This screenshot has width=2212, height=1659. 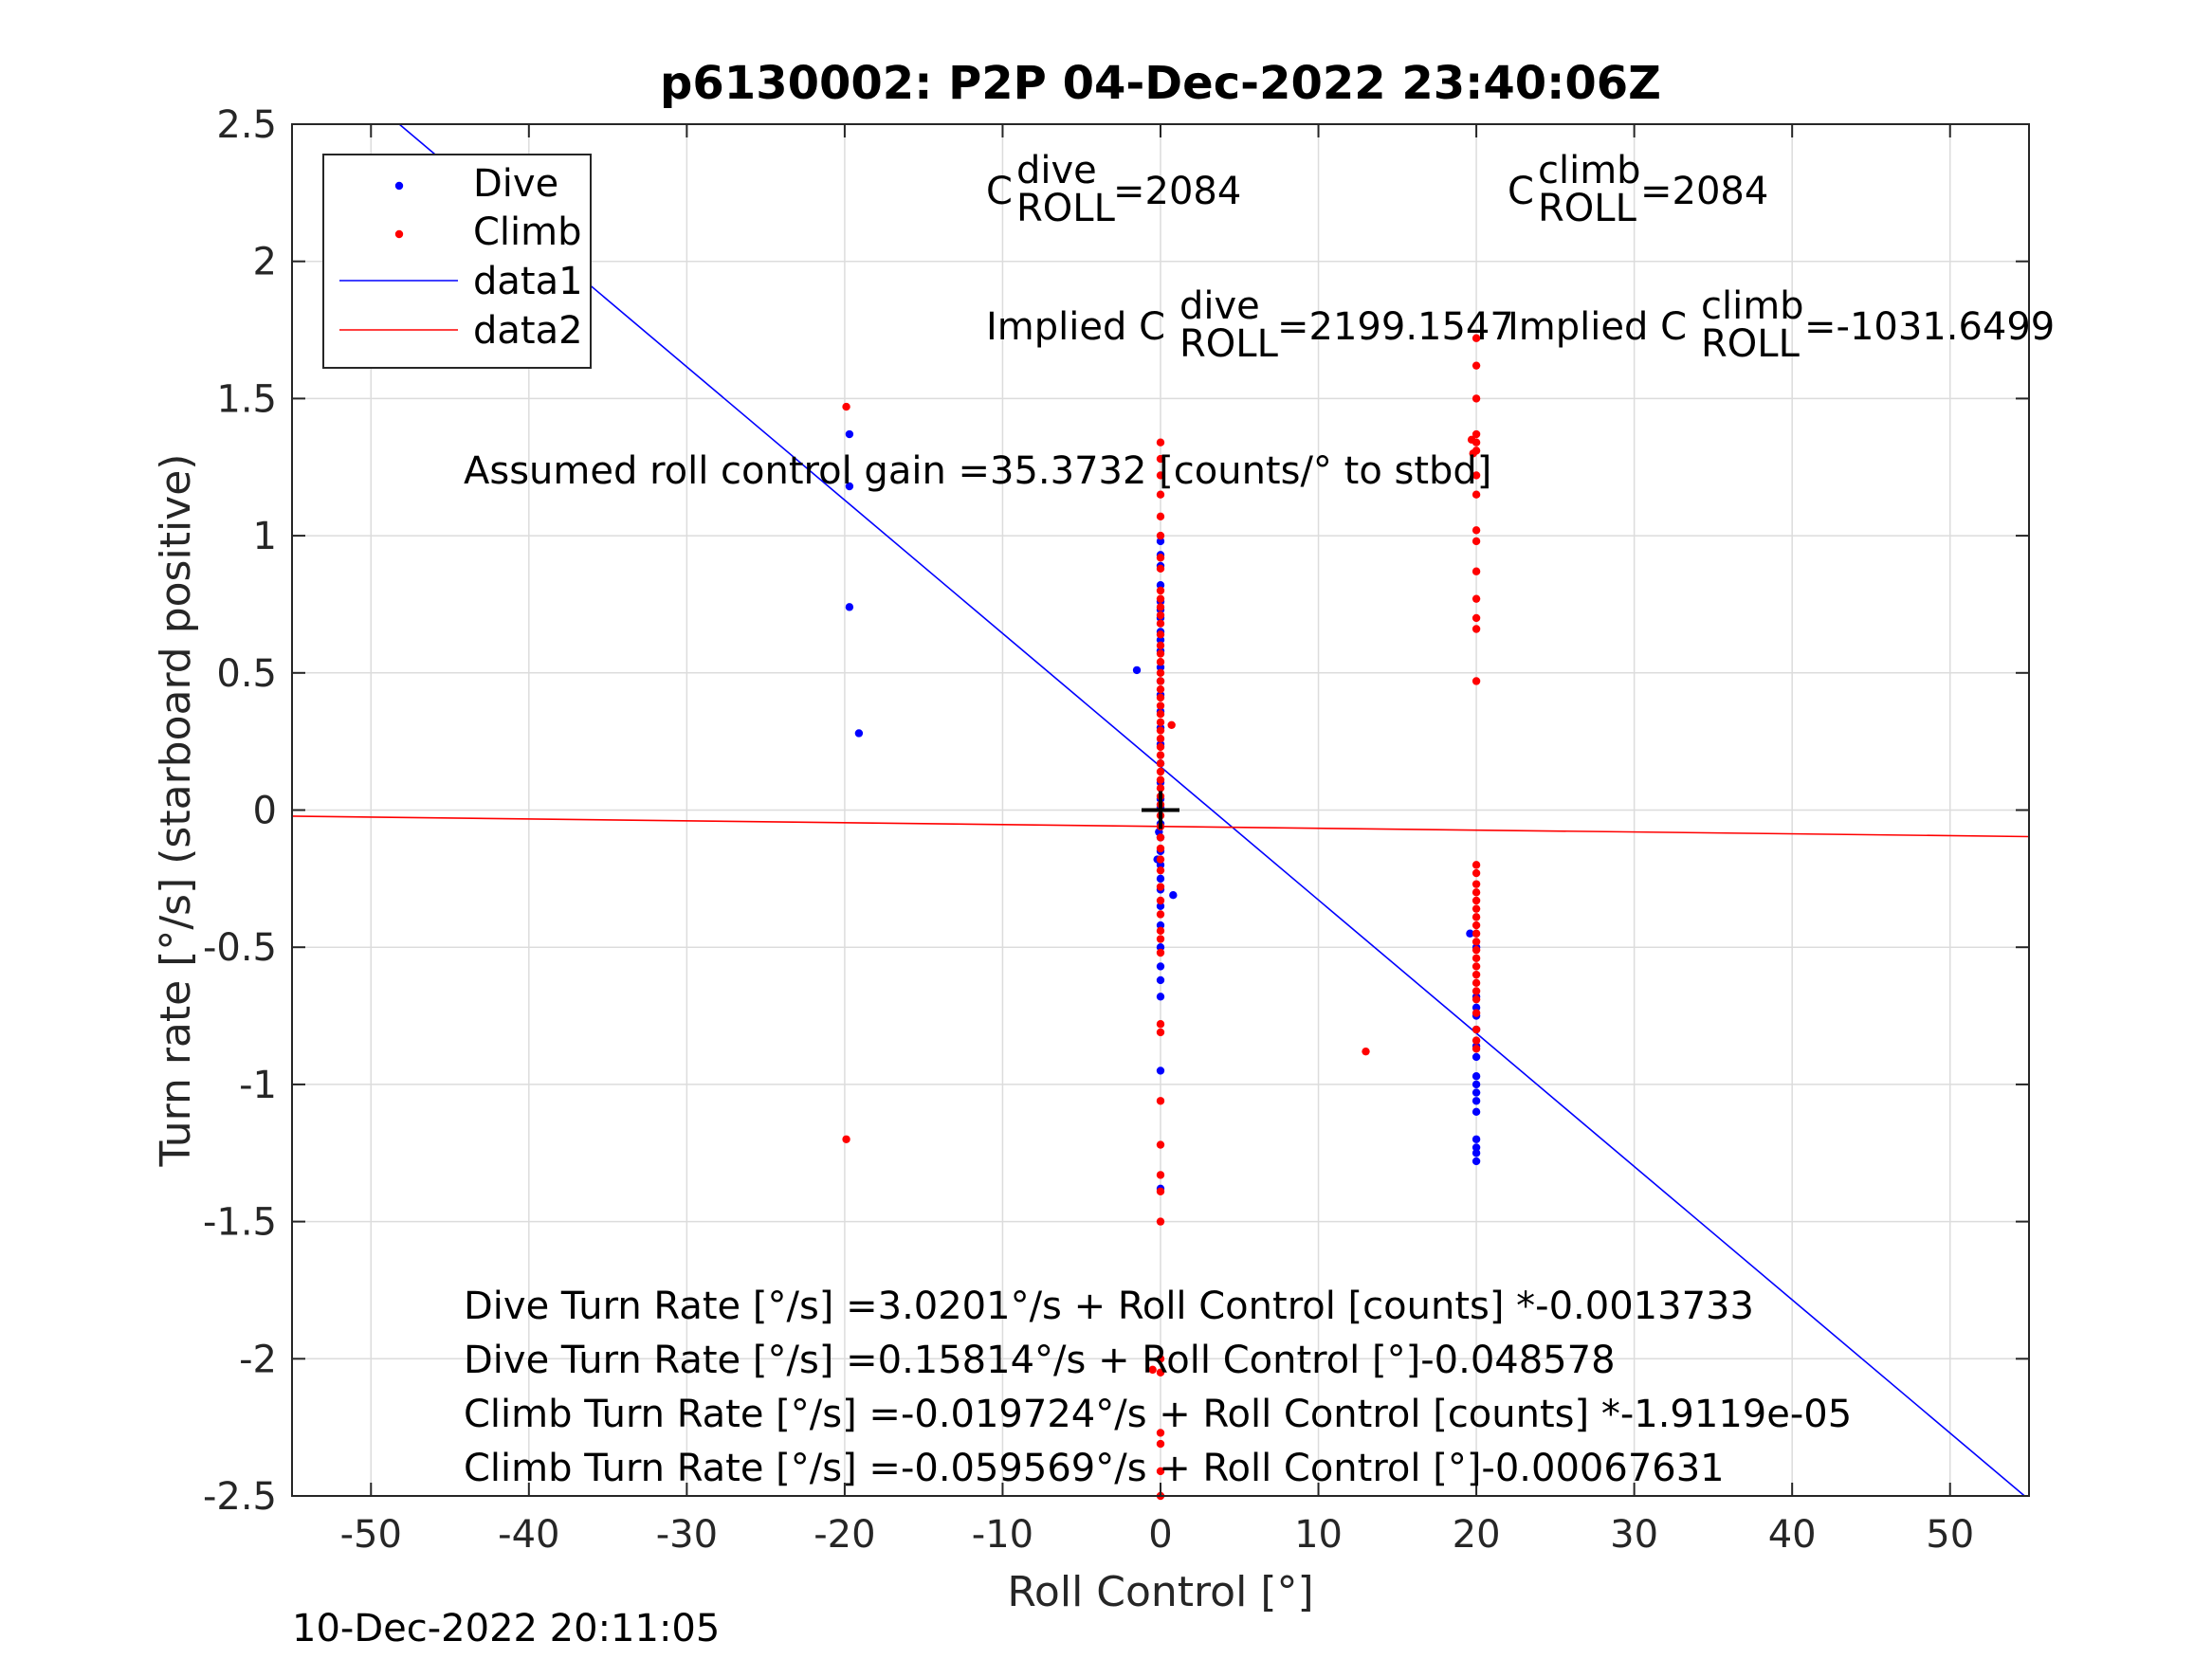 I want to click on y-tick-label: -2.5, so click(x=240, y=1497).